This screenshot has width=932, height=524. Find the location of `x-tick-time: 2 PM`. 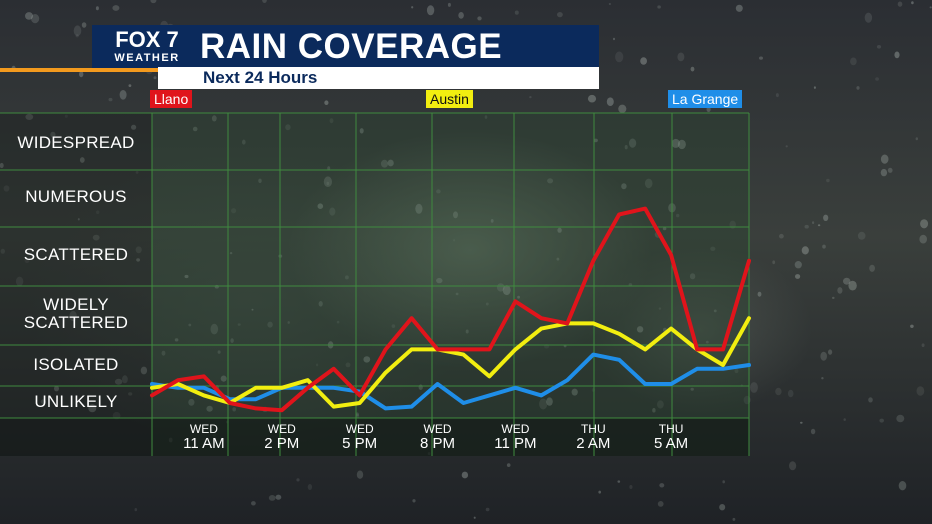

x-tick-time: 2 PM is located at coordinates (282, 443).